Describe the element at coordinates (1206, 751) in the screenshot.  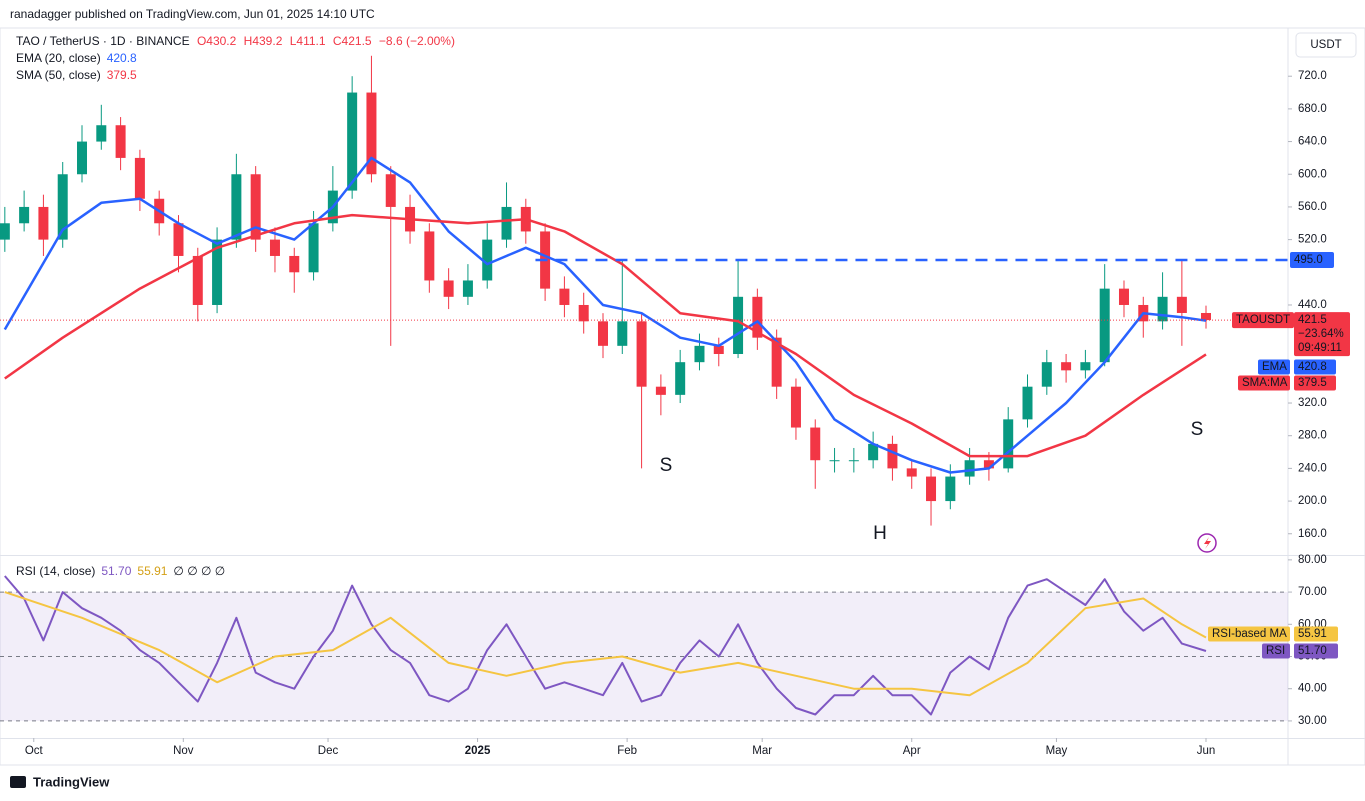
I see `x-tick-label: Jun` at that location.